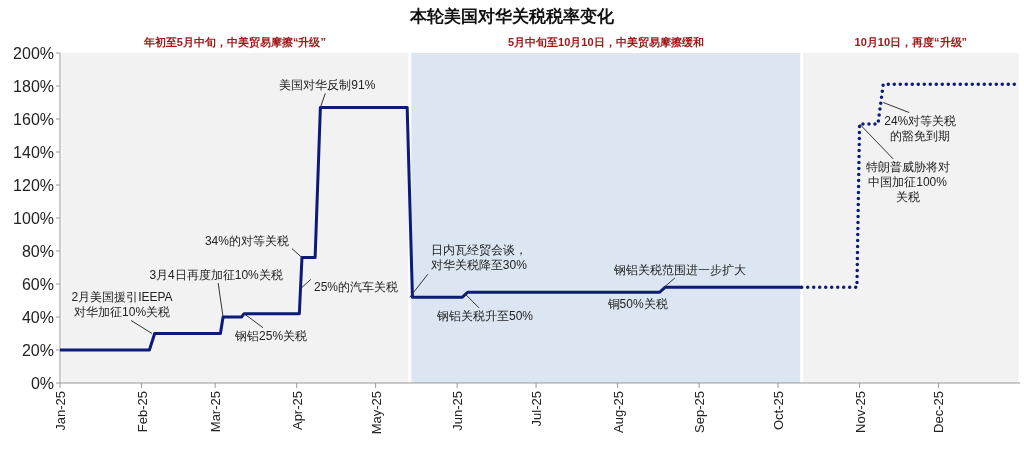 The width and height of the screenshot is (1024, 453). Describe the element at coordinates (779, 411) in the screenshot. I see `x-tick-label: Oct-25` at that location.